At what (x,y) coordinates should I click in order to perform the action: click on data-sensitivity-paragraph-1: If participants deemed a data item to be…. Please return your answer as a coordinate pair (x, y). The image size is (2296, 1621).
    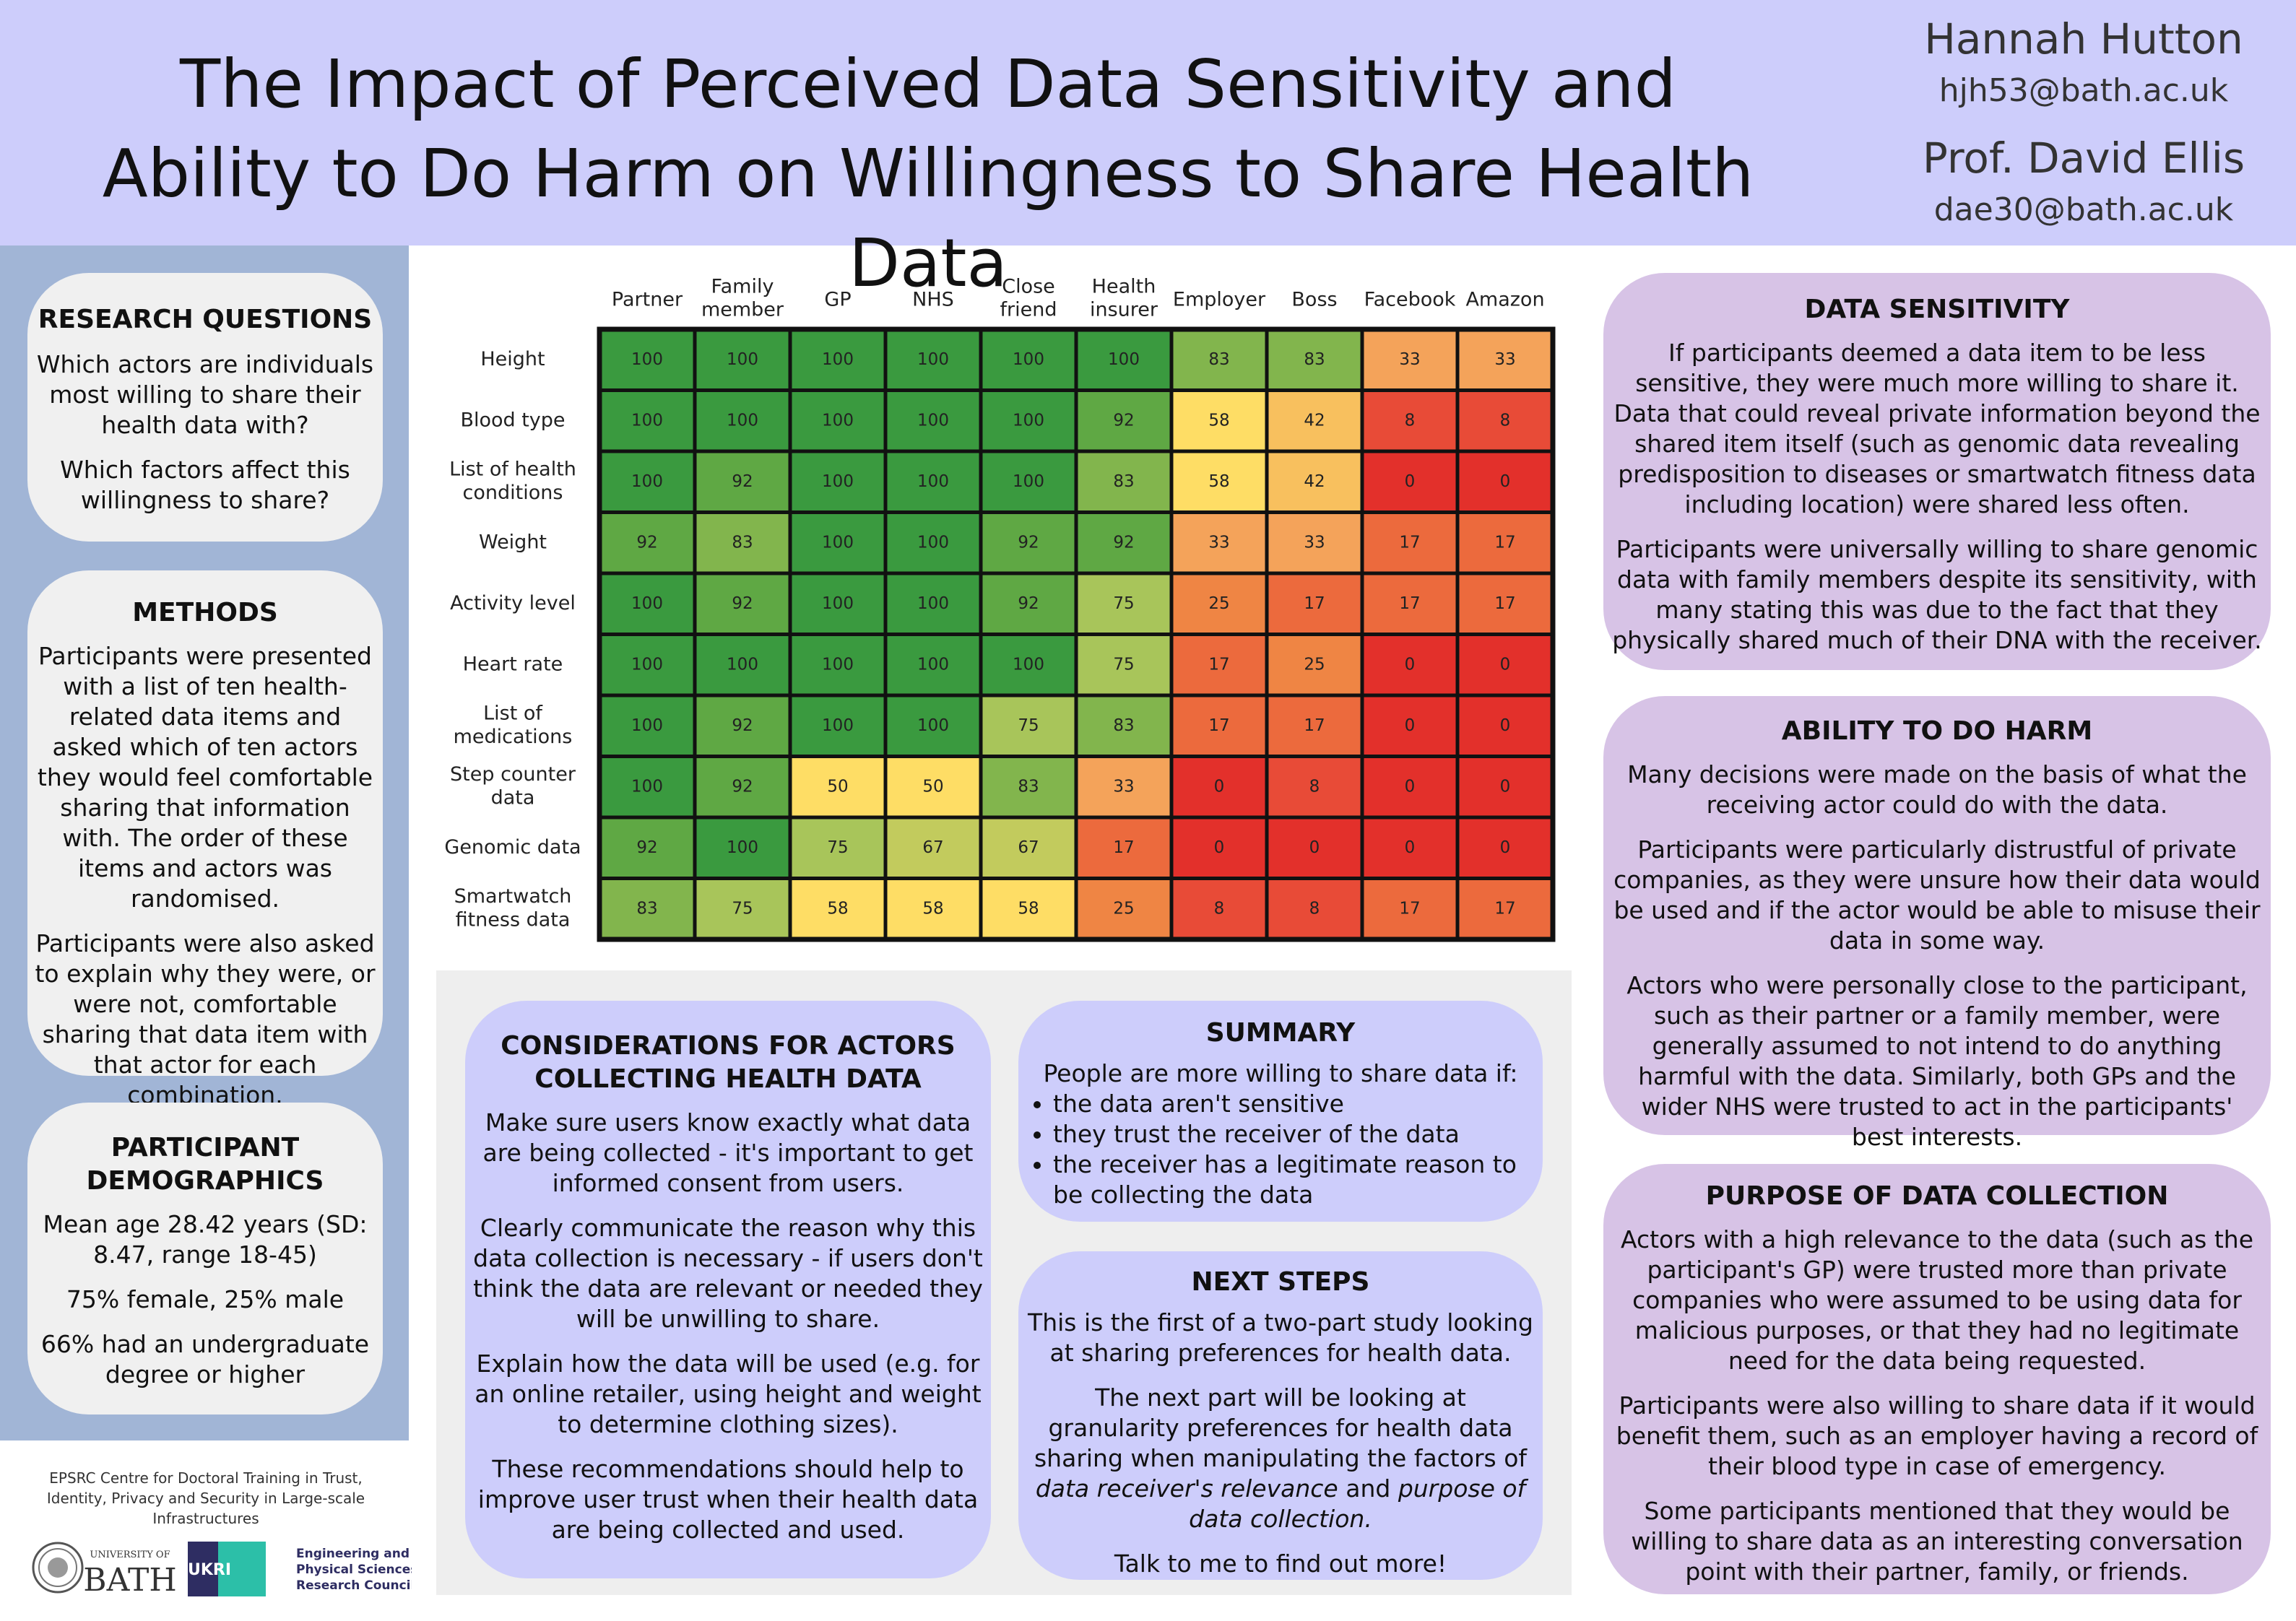
    Looking at the image, I should click on (1937, 428).